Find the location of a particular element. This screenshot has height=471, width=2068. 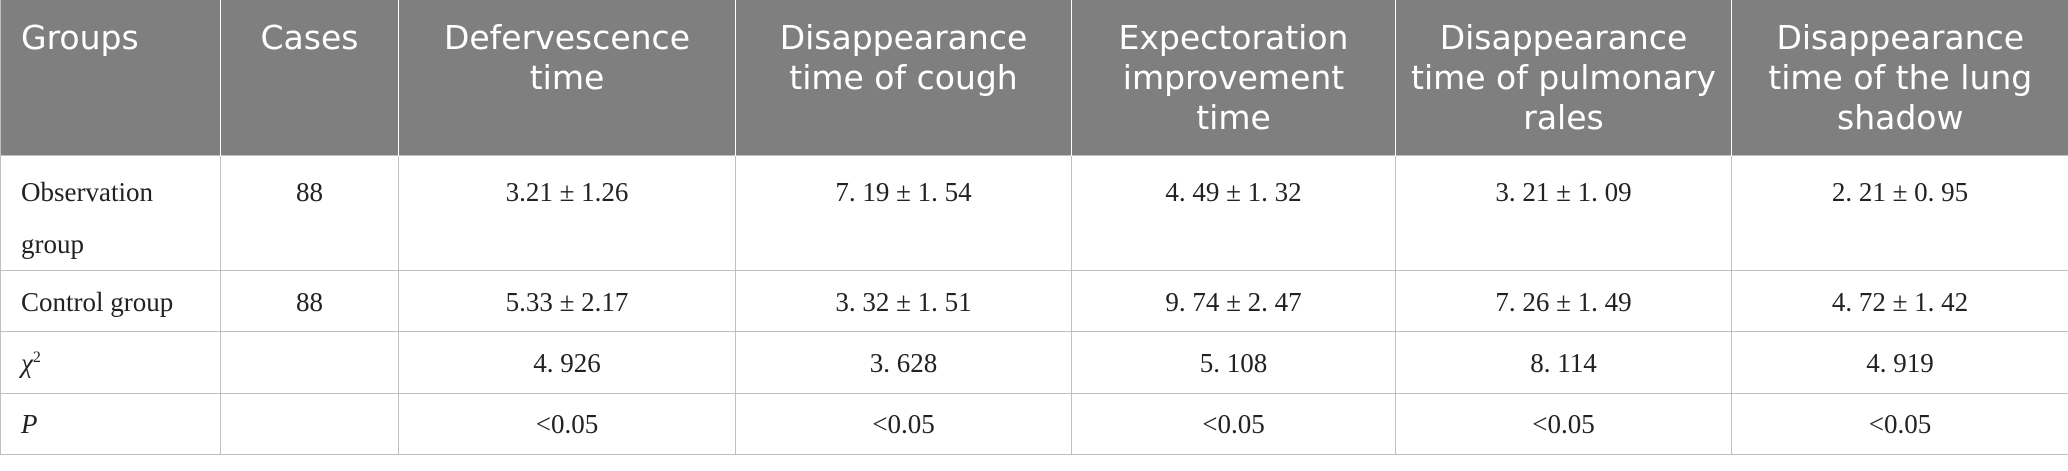

cell-defervescence: 5.33 ± 2.17 is located at coordinates (567, 300).